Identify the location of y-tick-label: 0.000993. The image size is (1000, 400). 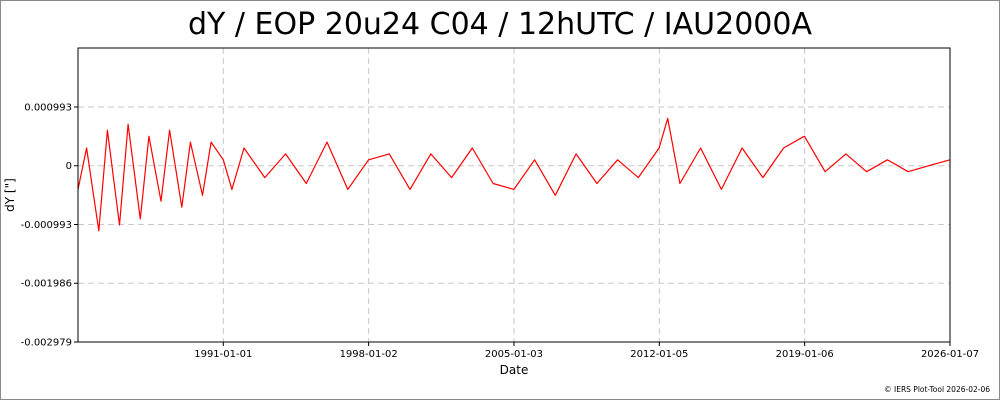
(48, 107).